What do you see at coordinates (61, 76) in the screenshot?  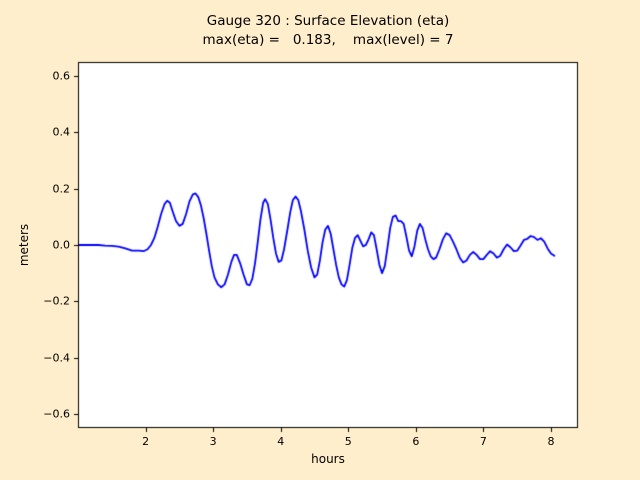 I see `y-tick-label: 0.6` at bounding box center [61, 76].